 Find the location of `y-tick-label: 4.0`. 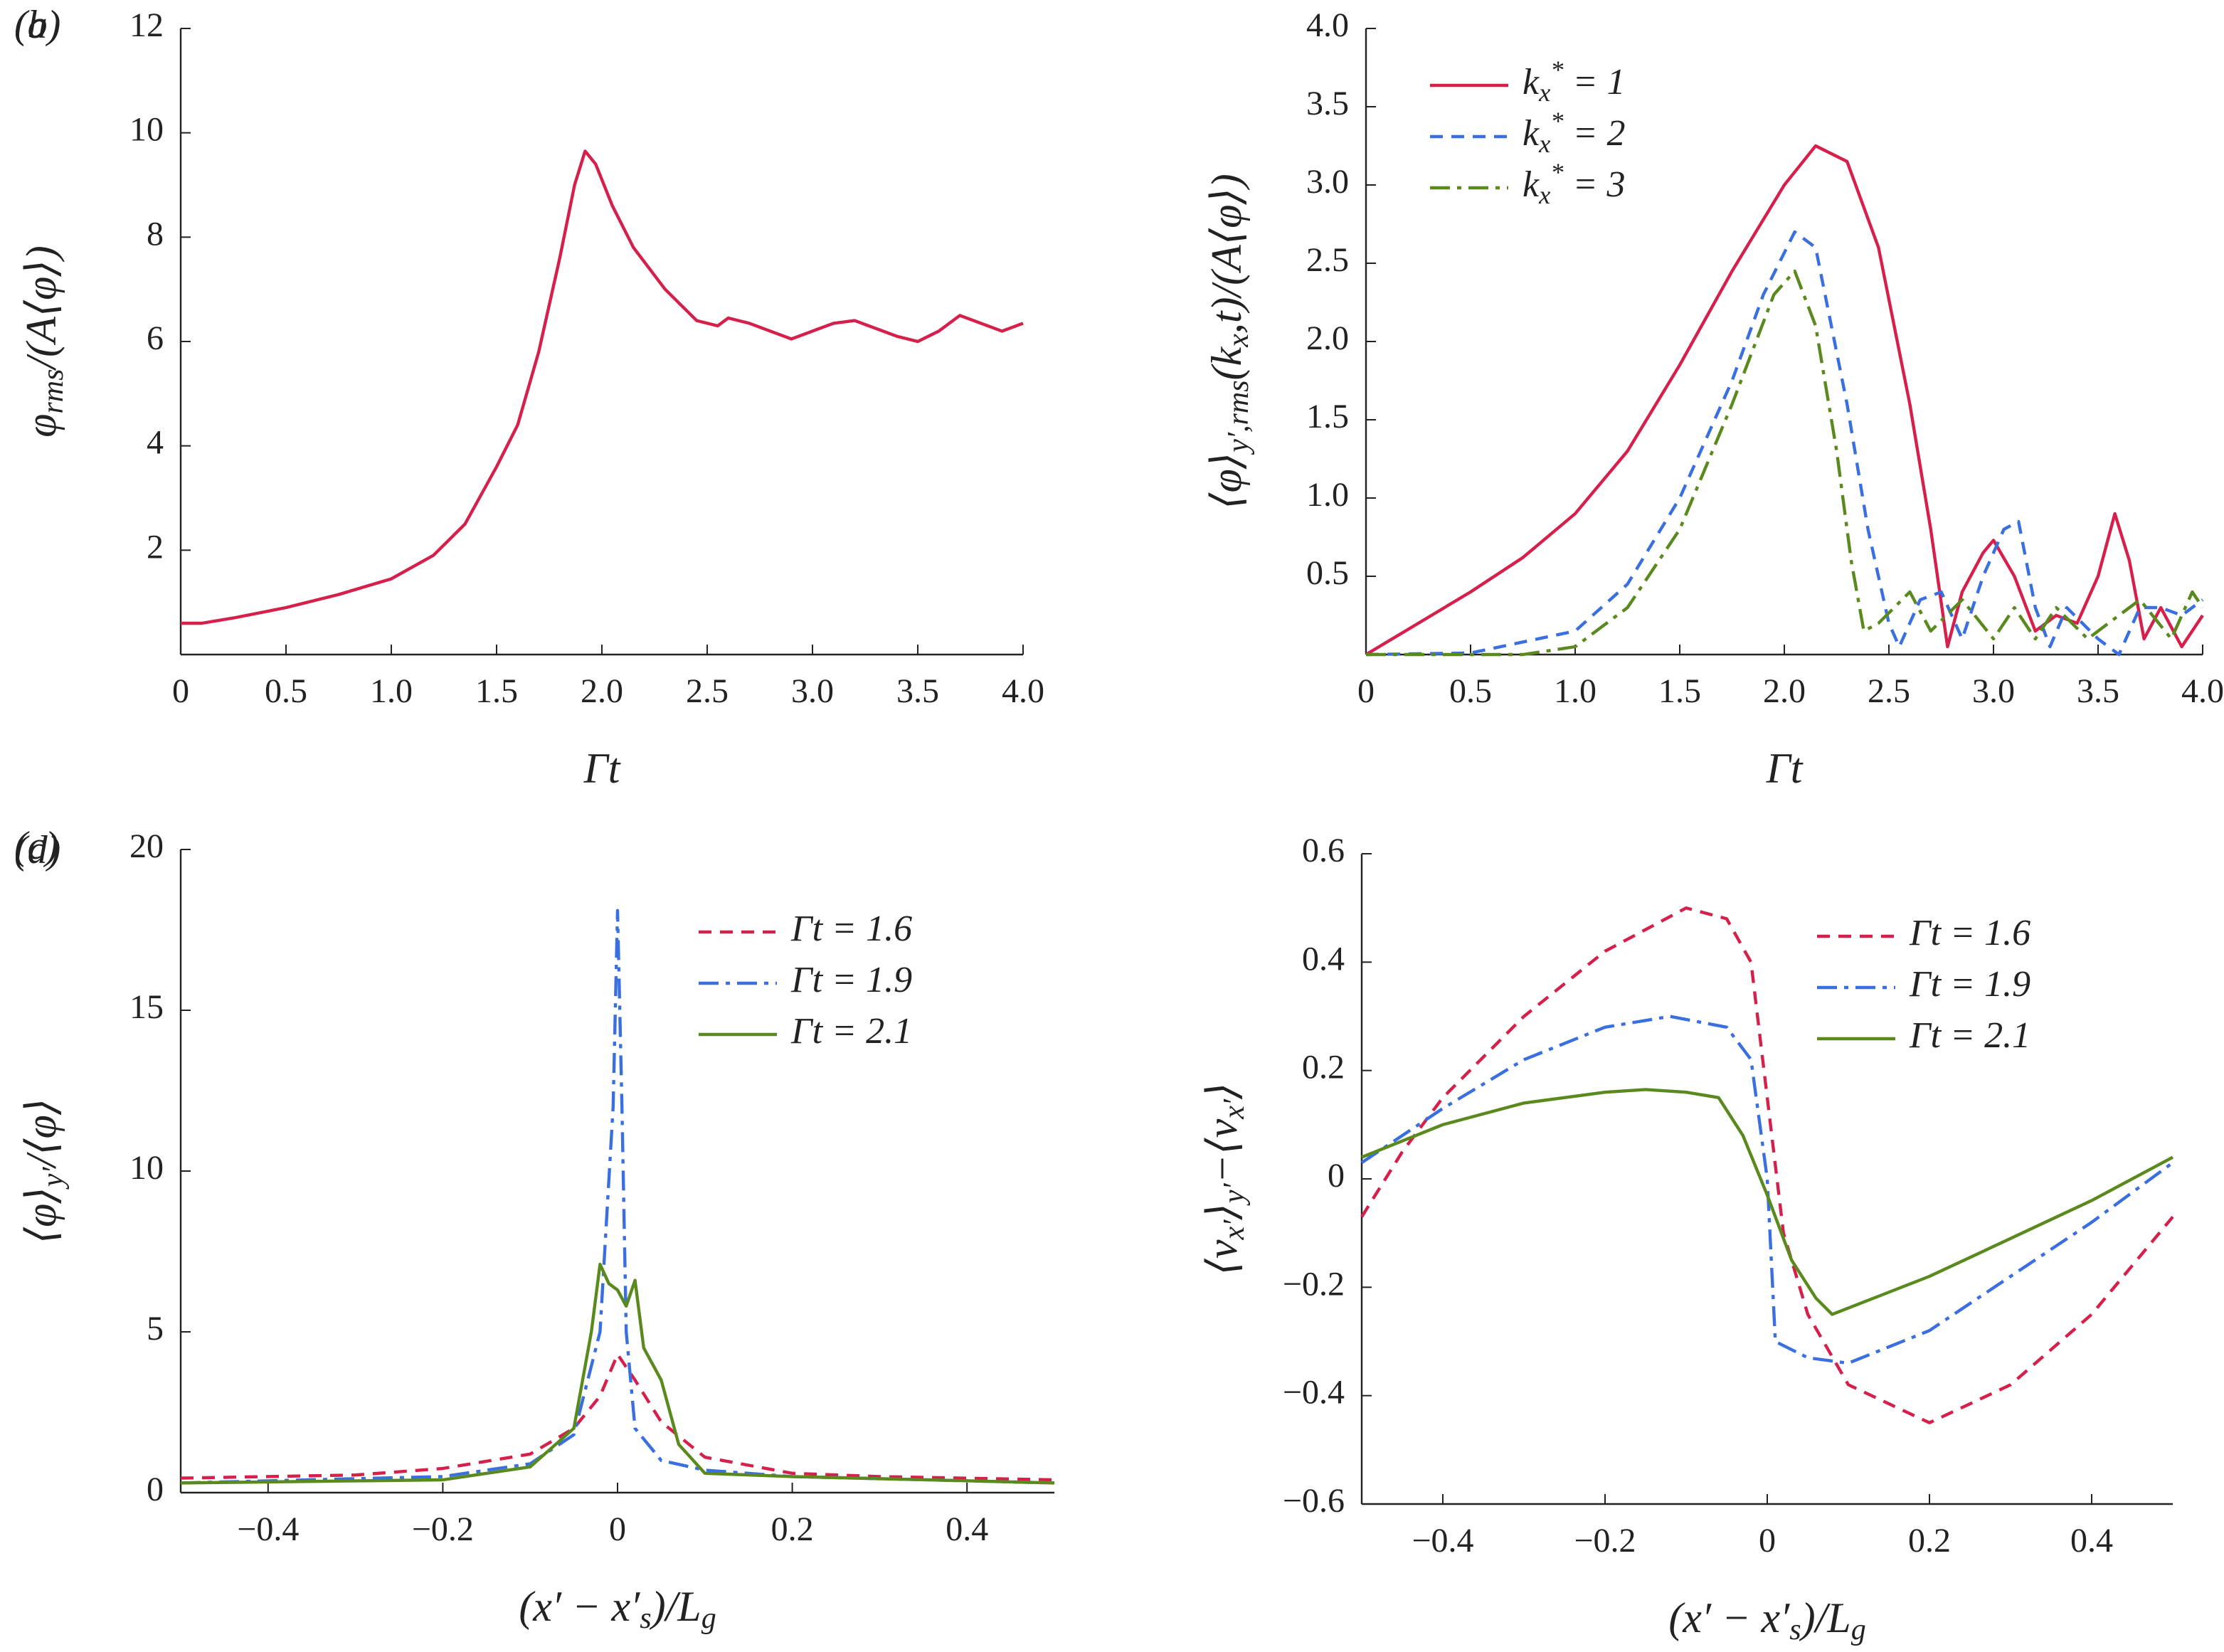

y-tick-label: 4.0 is located at coordinates (1327, 25).